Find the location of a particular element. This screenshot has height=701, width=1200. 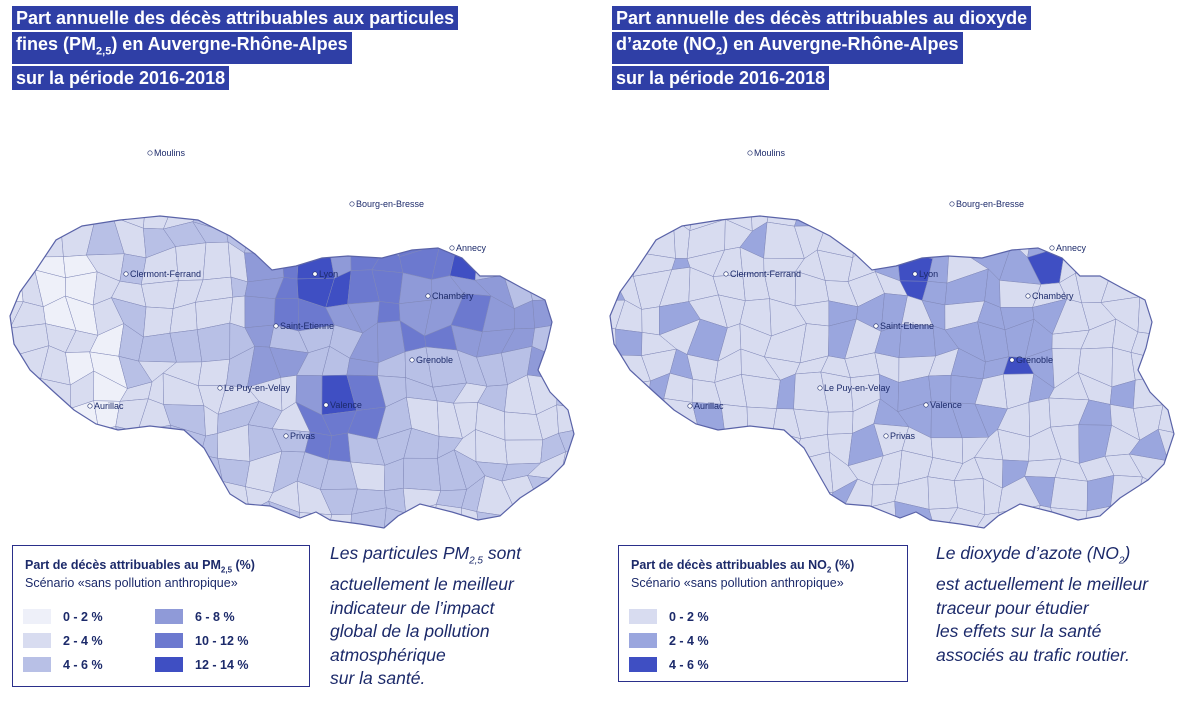

city-label: Chambéry is located at coordinates (453, 296).